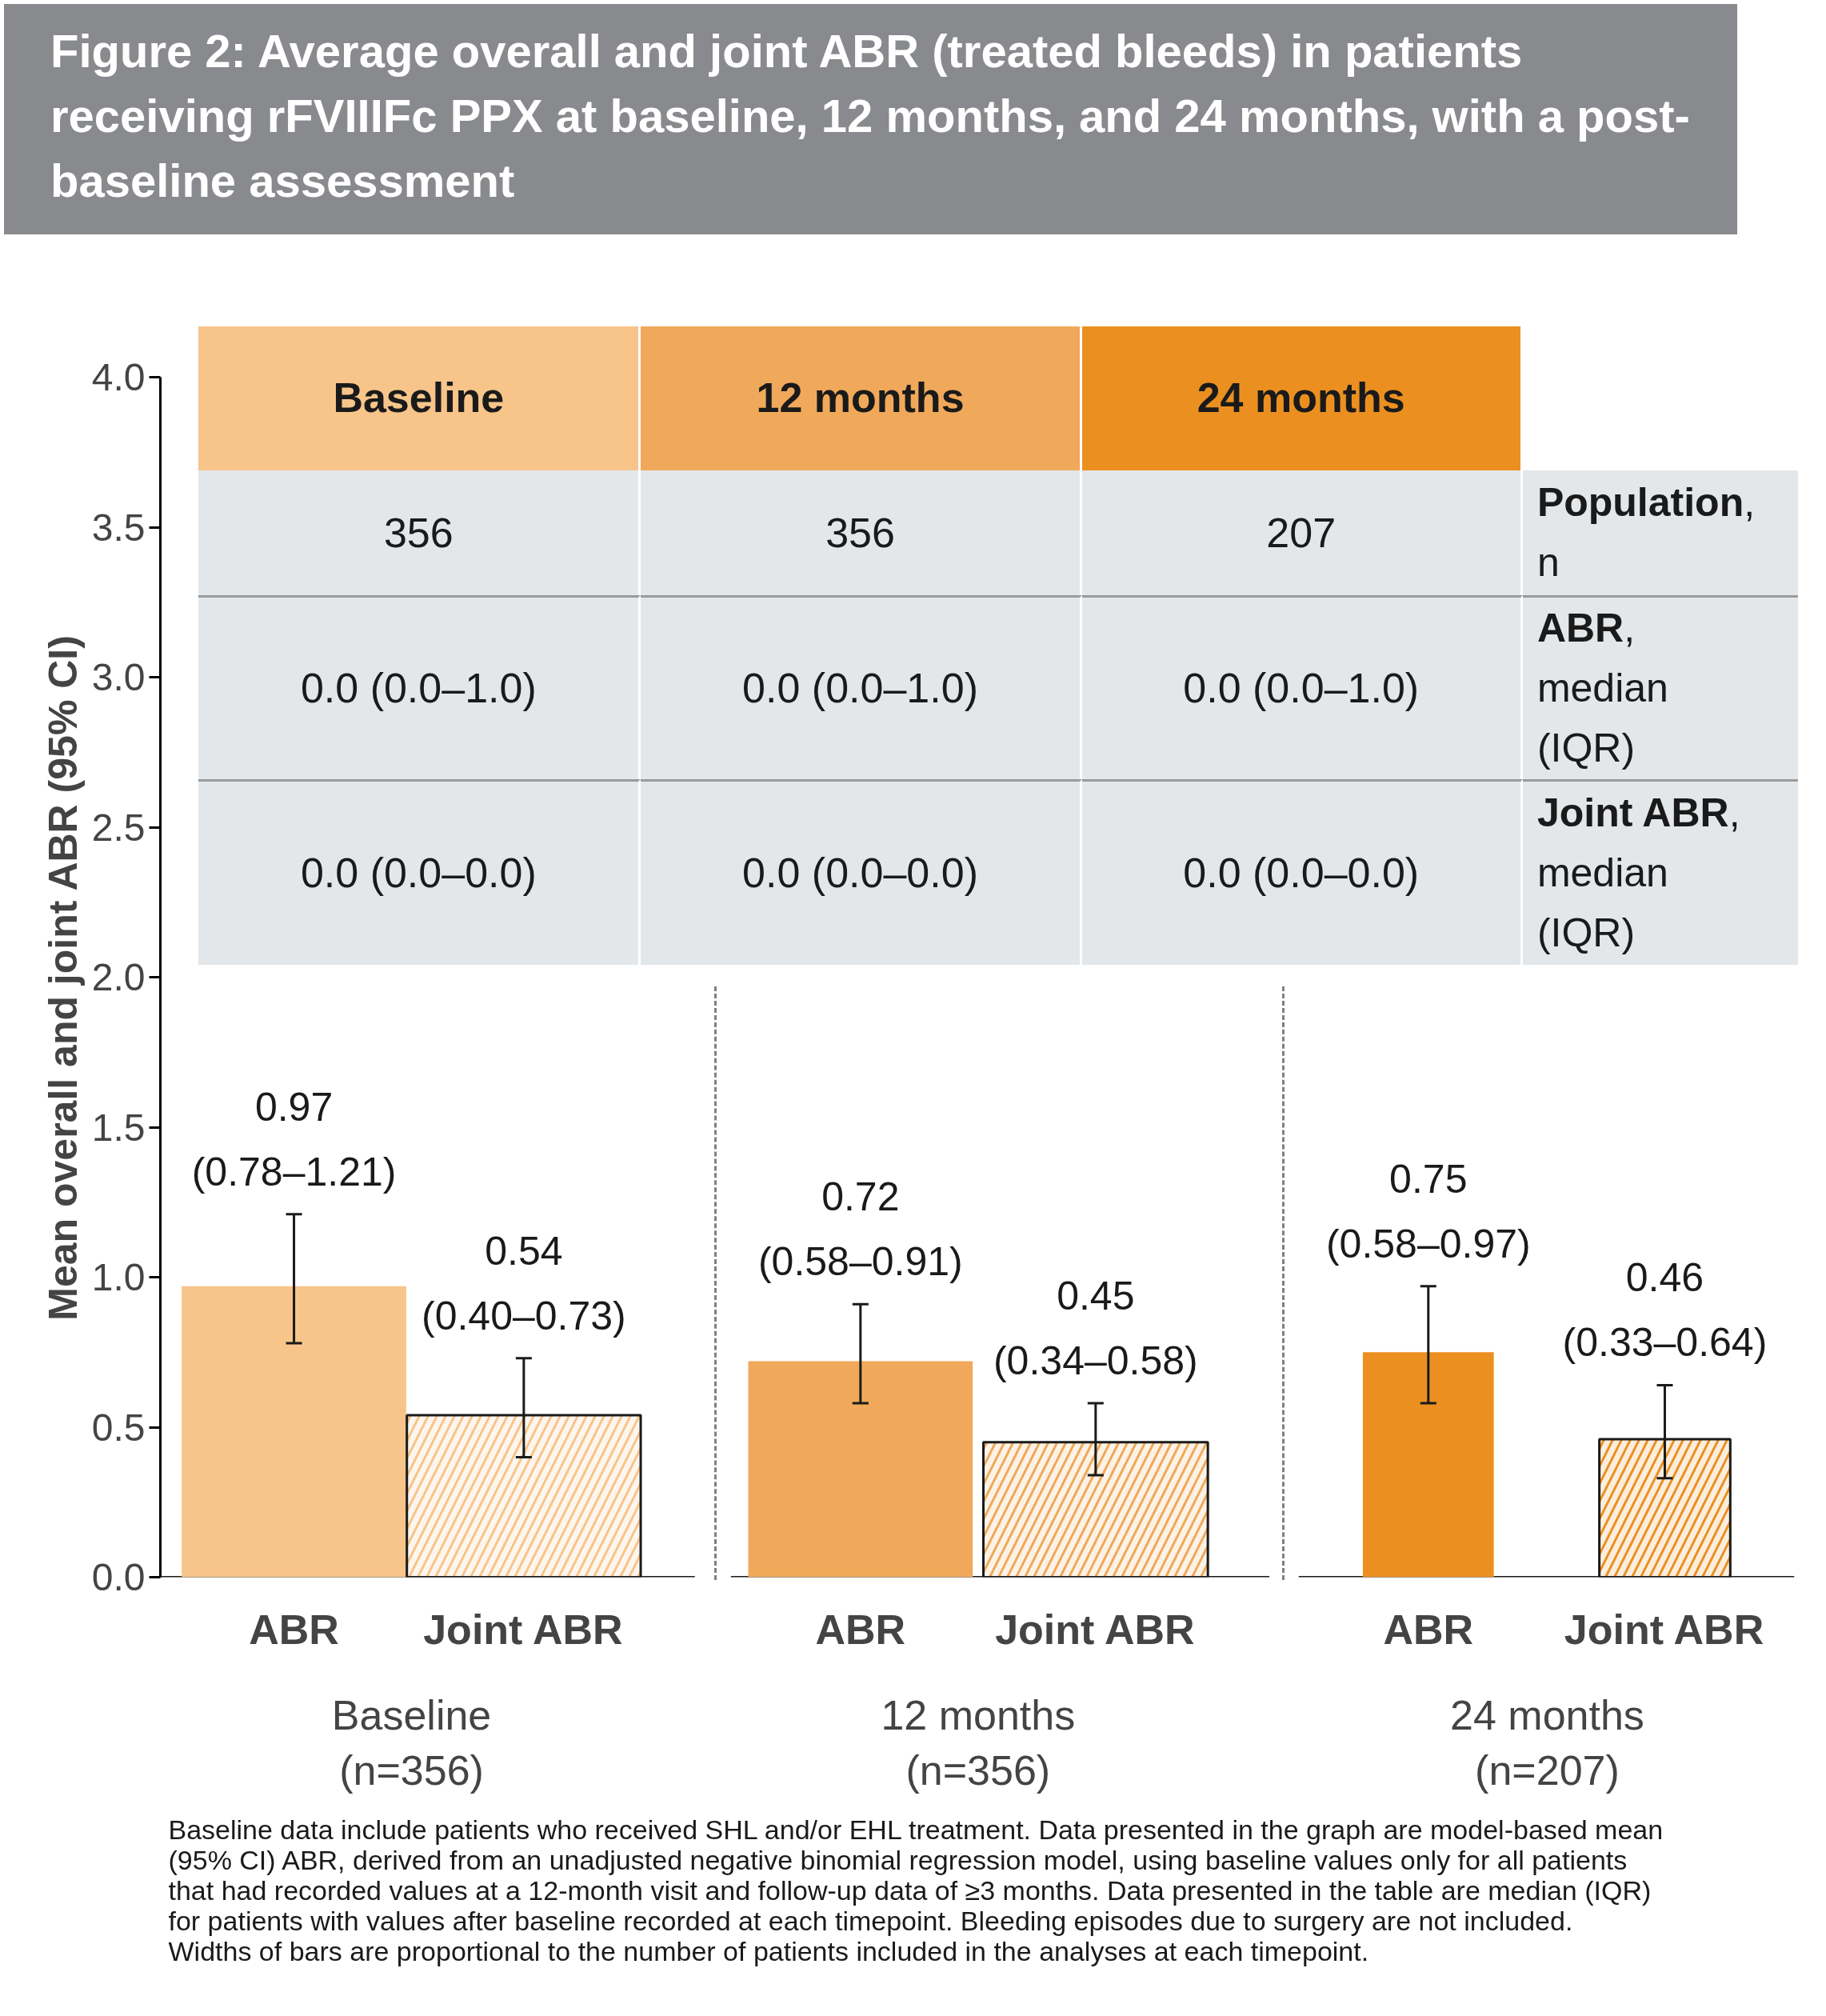 This screenshot has height=2016, width=1826. I want to click on y-tick-label: 1.0, so click(118, 1277).